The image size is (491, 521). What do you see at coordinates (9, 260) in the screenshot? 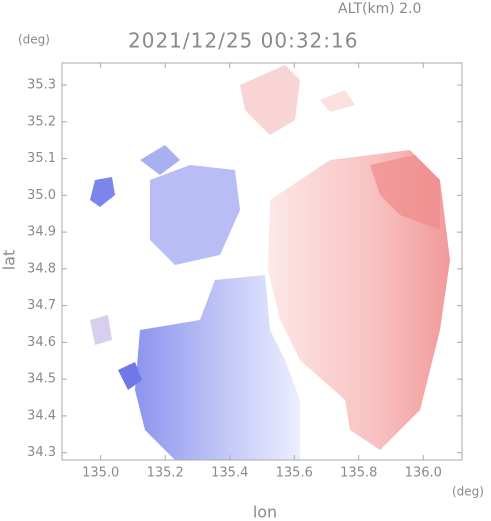
I see `y-axis-label: lat` at bounding box center [9, 260].